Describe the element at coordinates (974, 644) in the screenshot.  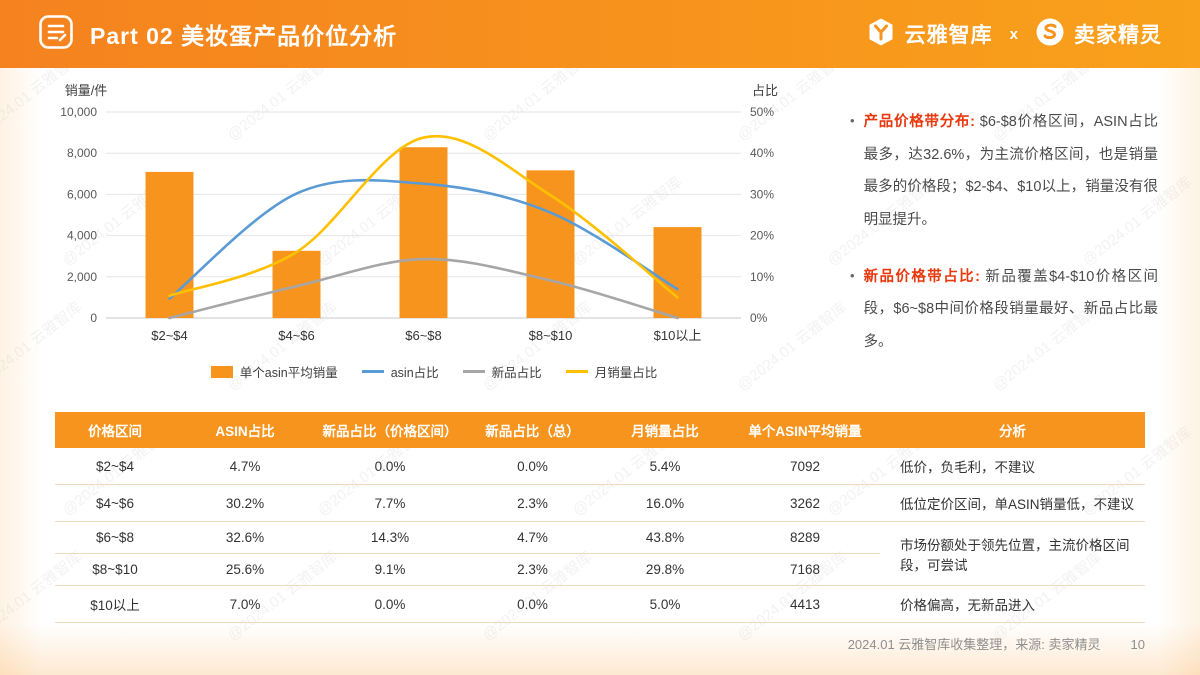
I see `footer-source: 2024.01 云雅智库收集整理，来源: 卖家精灵` at that location.